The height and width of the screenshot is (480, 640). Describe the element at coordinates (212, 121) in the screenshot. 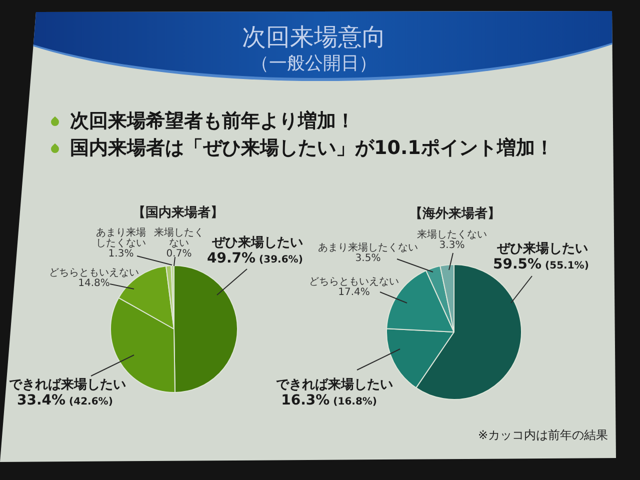

I see `text: 次回来場希望者も前年より増加！` at that location.